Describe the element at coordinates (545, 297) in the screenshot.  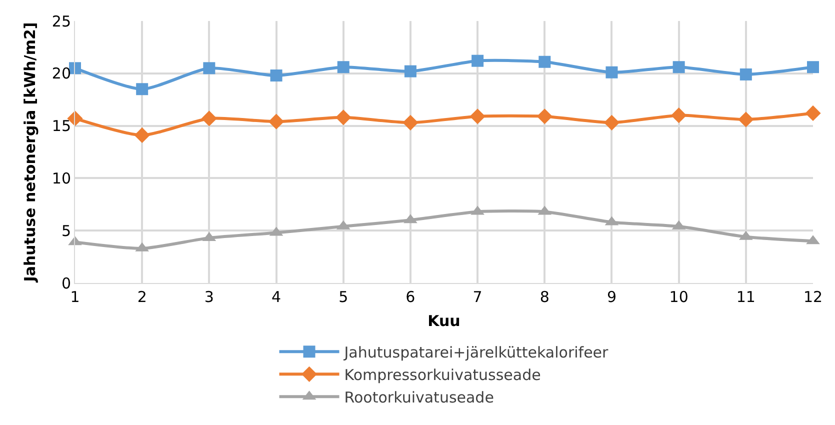
I see `x-tick-label: 8` at that location.